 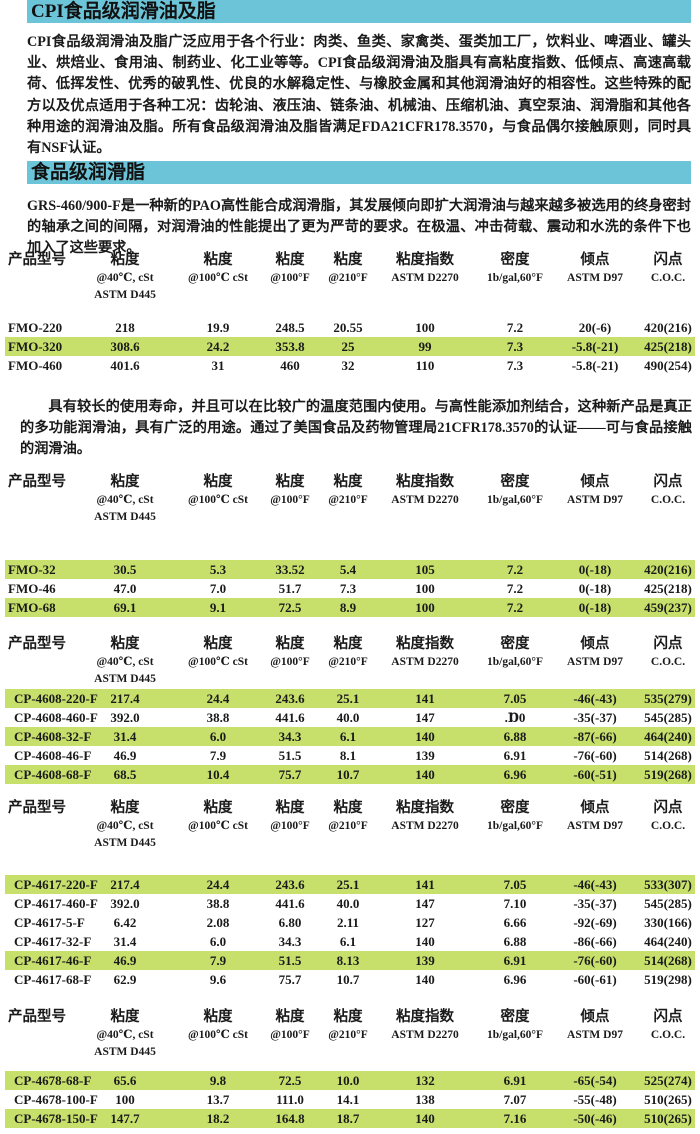 I want to click on table-cell: 420(216), so click(x=668, y=327).